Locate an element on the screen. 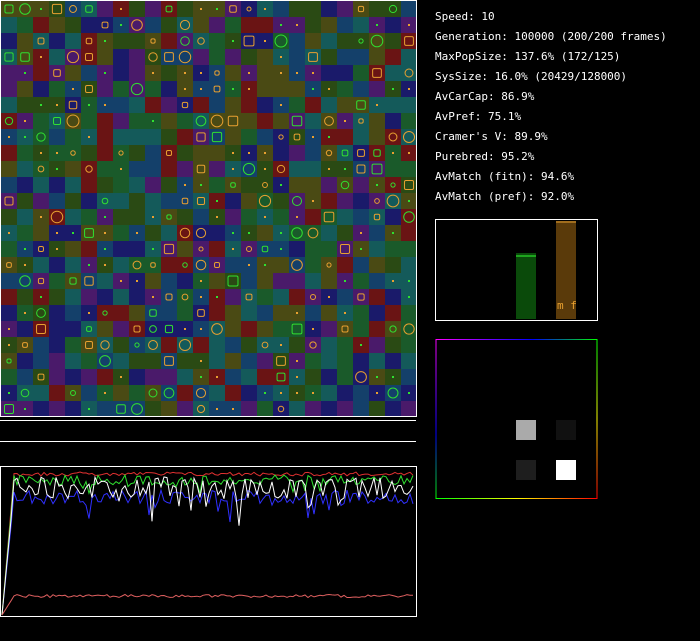 The image size is (700, 641). plot-line is located at coordinates (207, 604).